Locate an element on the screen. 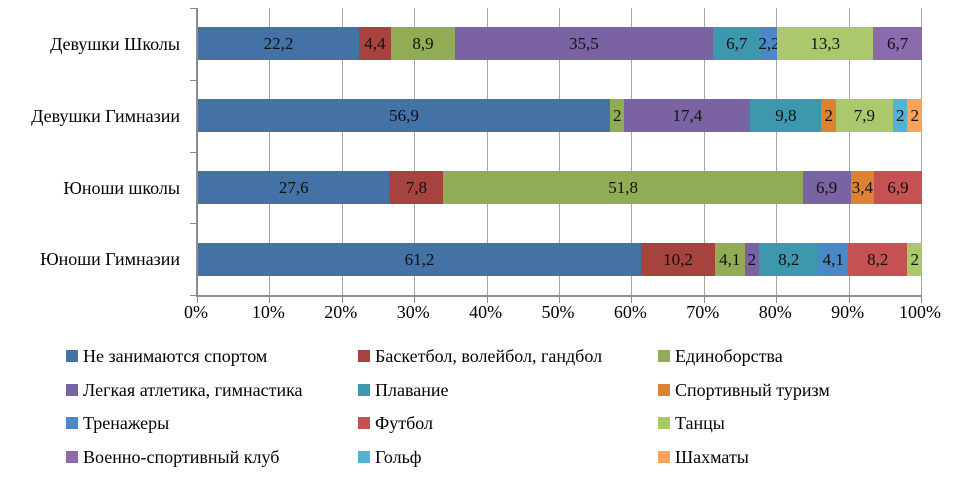 The width and height of the screenshot is (954, 496). segment-value-label: 61,2 is located at coordinates (419, 259).